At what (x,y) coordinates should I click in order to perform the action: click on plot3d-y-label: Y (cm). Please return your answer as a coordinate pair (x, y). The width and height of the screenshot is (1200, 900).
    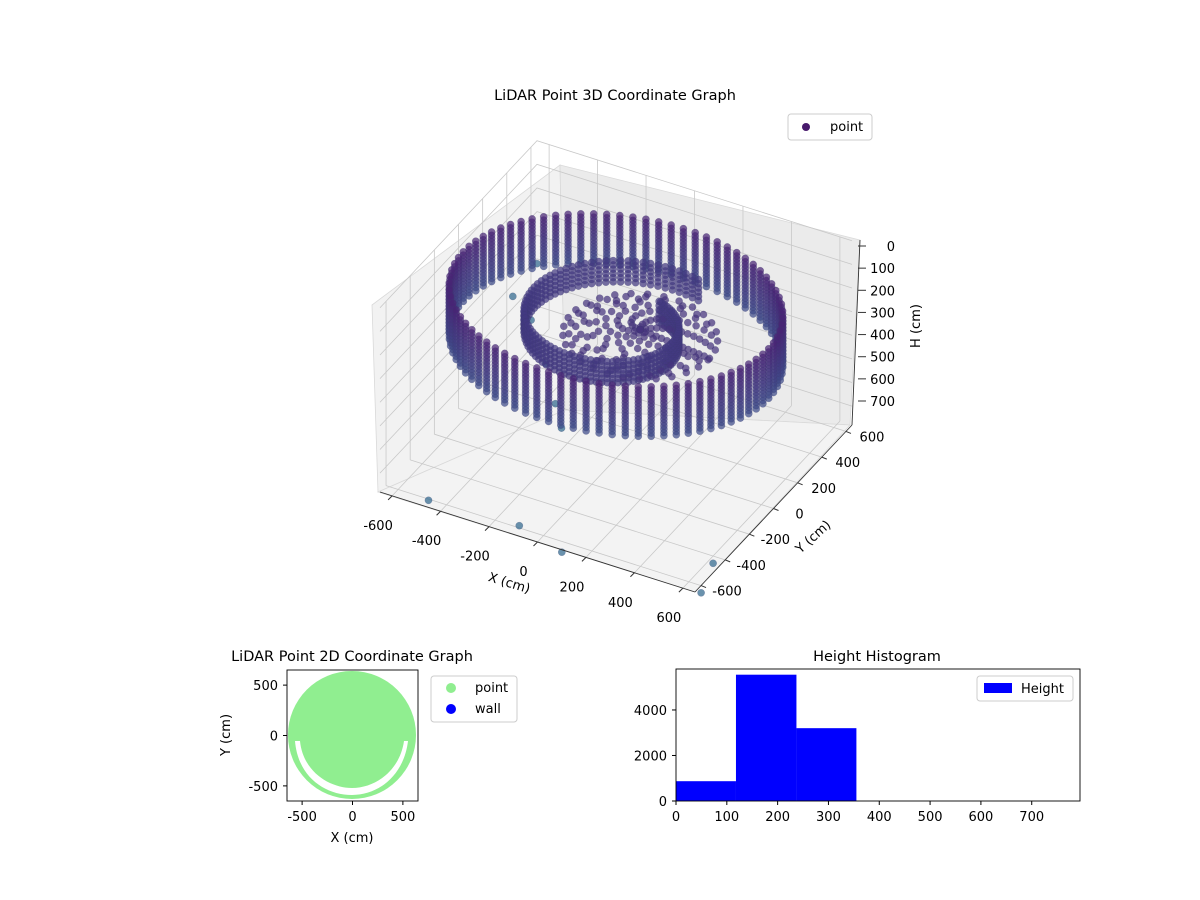
    Looking at the image, I should click on (813, 538).